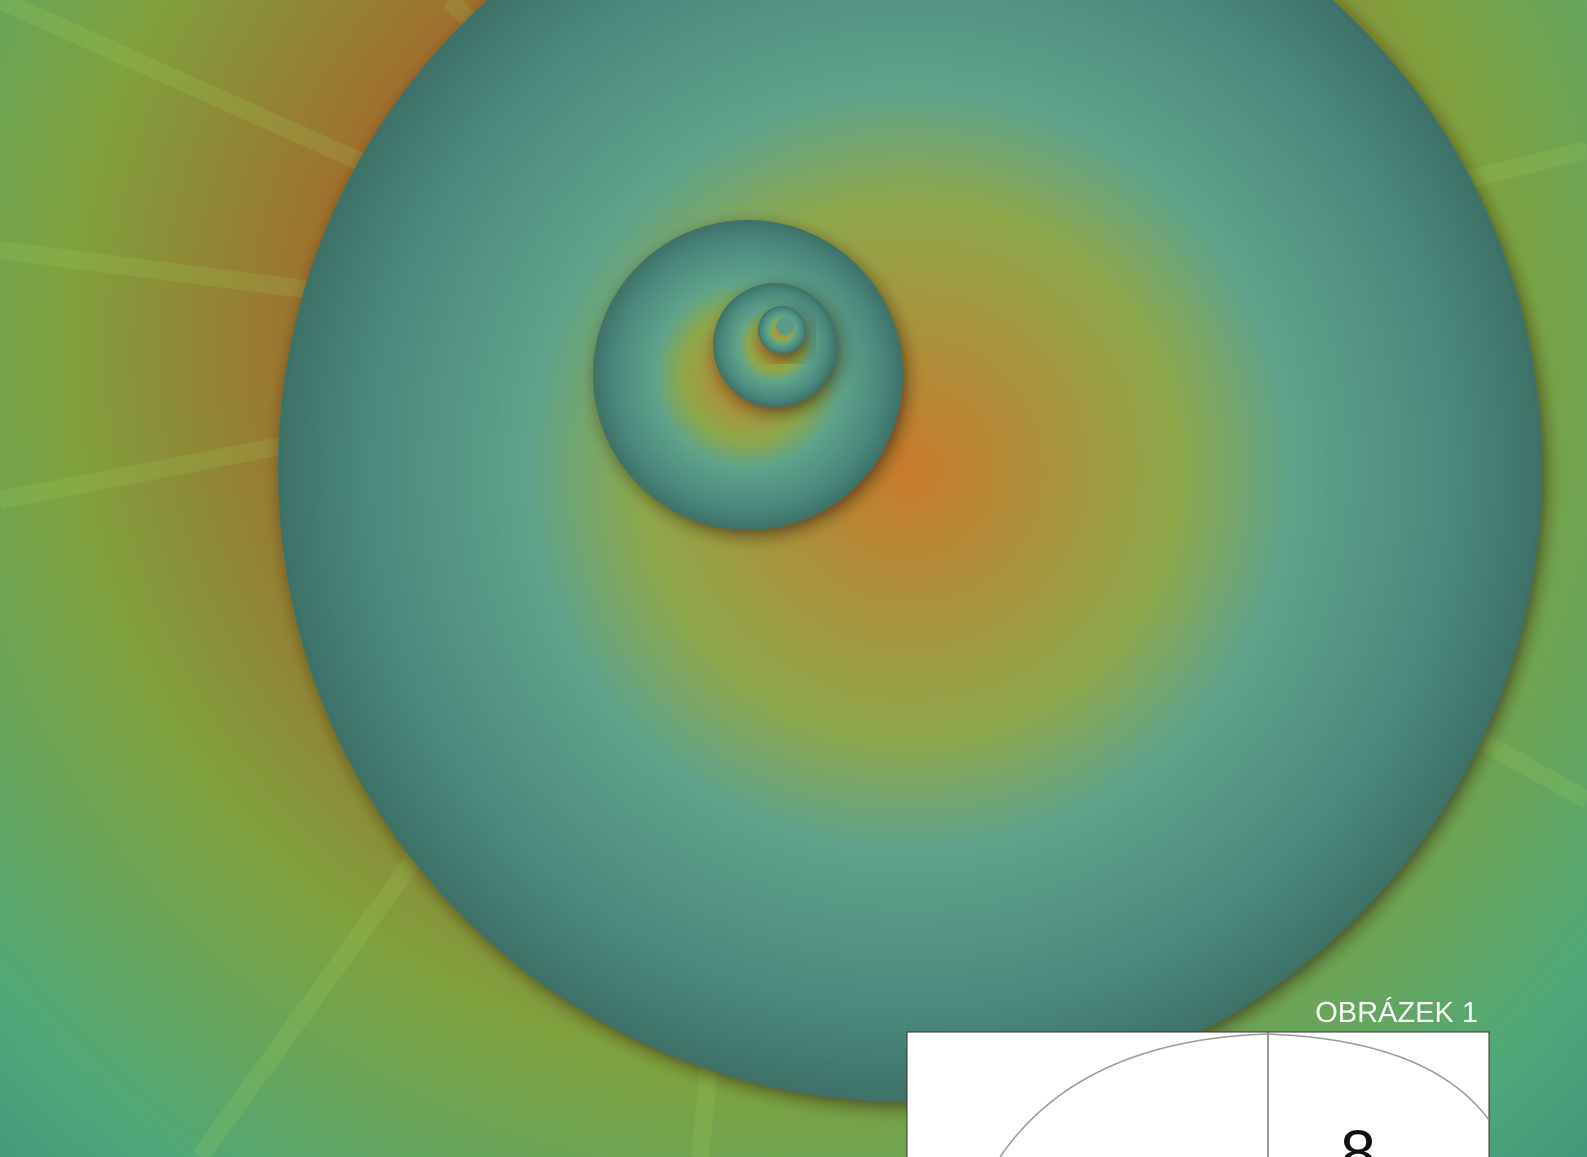 The width and height of the screenshot is (1587, 1157). I want to click on figure-arc, so click(1244, 1095).